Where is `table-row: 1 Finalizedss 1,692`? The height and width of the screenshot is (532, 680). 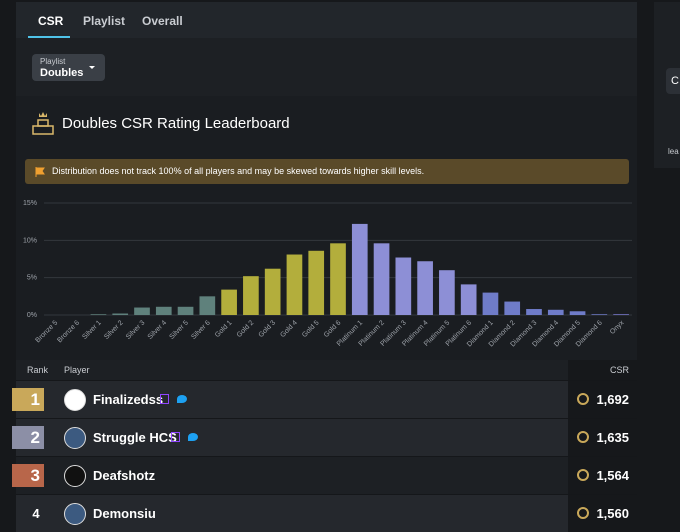
table-row: 1 Finalizedss 1,692 is located at coordinates (324, 399).